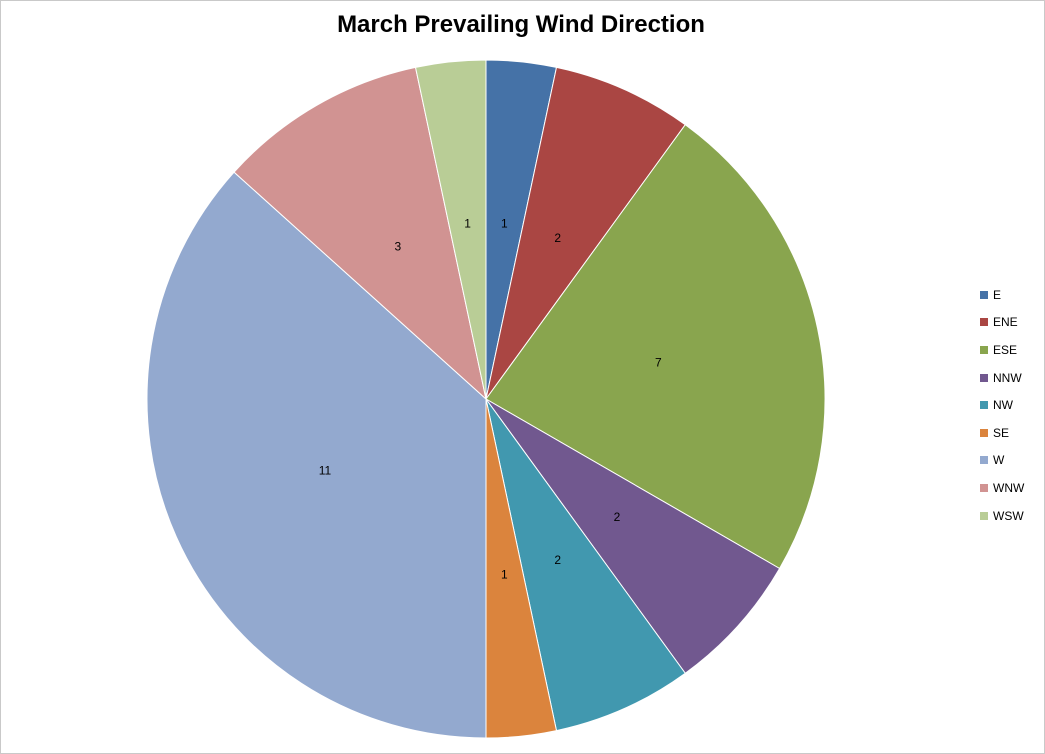  I want to click on legend-item-ene: ENE, so click(1002, 323).